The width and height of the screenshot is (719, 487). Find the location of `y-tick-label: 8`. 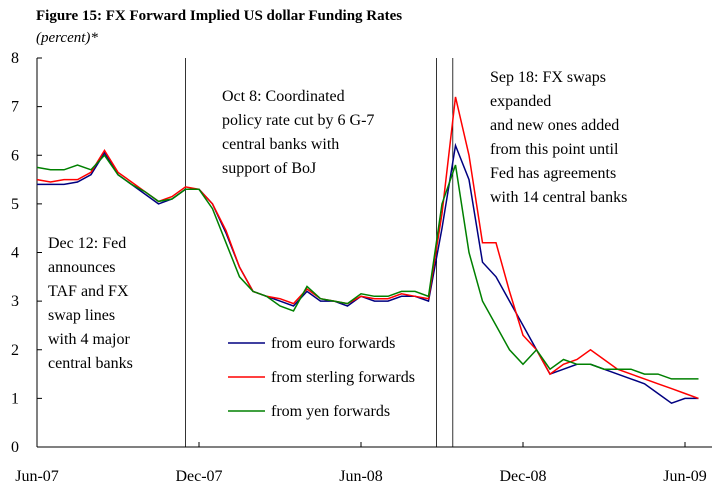

y-tick-label: 8 is located at coordinates (15, 58).